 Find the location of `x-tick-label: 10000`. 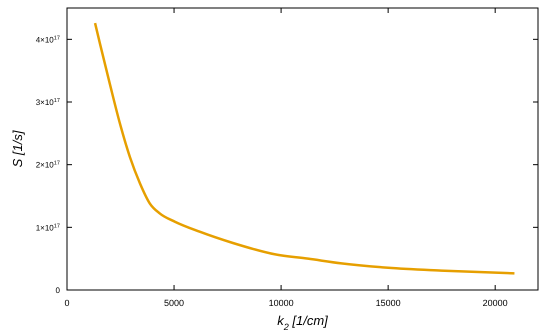

x-tick-label: 10000 is located at coordinates (281, 303).